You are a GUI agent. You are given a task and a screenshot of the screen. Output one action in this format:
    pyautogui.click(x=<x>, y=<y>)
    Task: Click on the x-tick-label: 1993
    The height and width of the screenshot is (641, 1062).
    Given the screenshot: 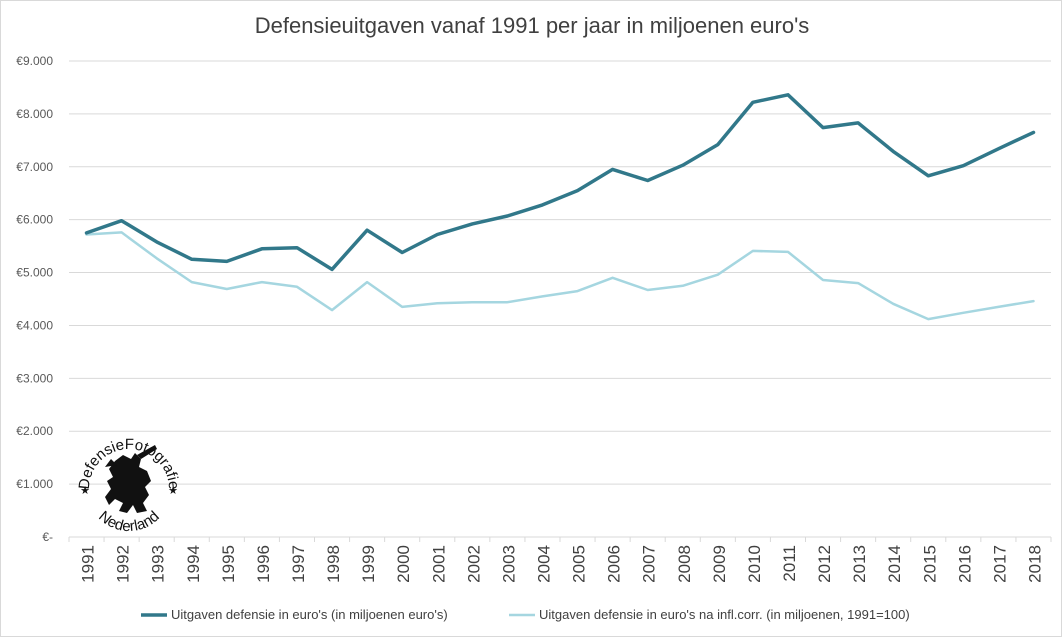 What is the action you would take?
    pyautogui.click(x=158, y=564)
    